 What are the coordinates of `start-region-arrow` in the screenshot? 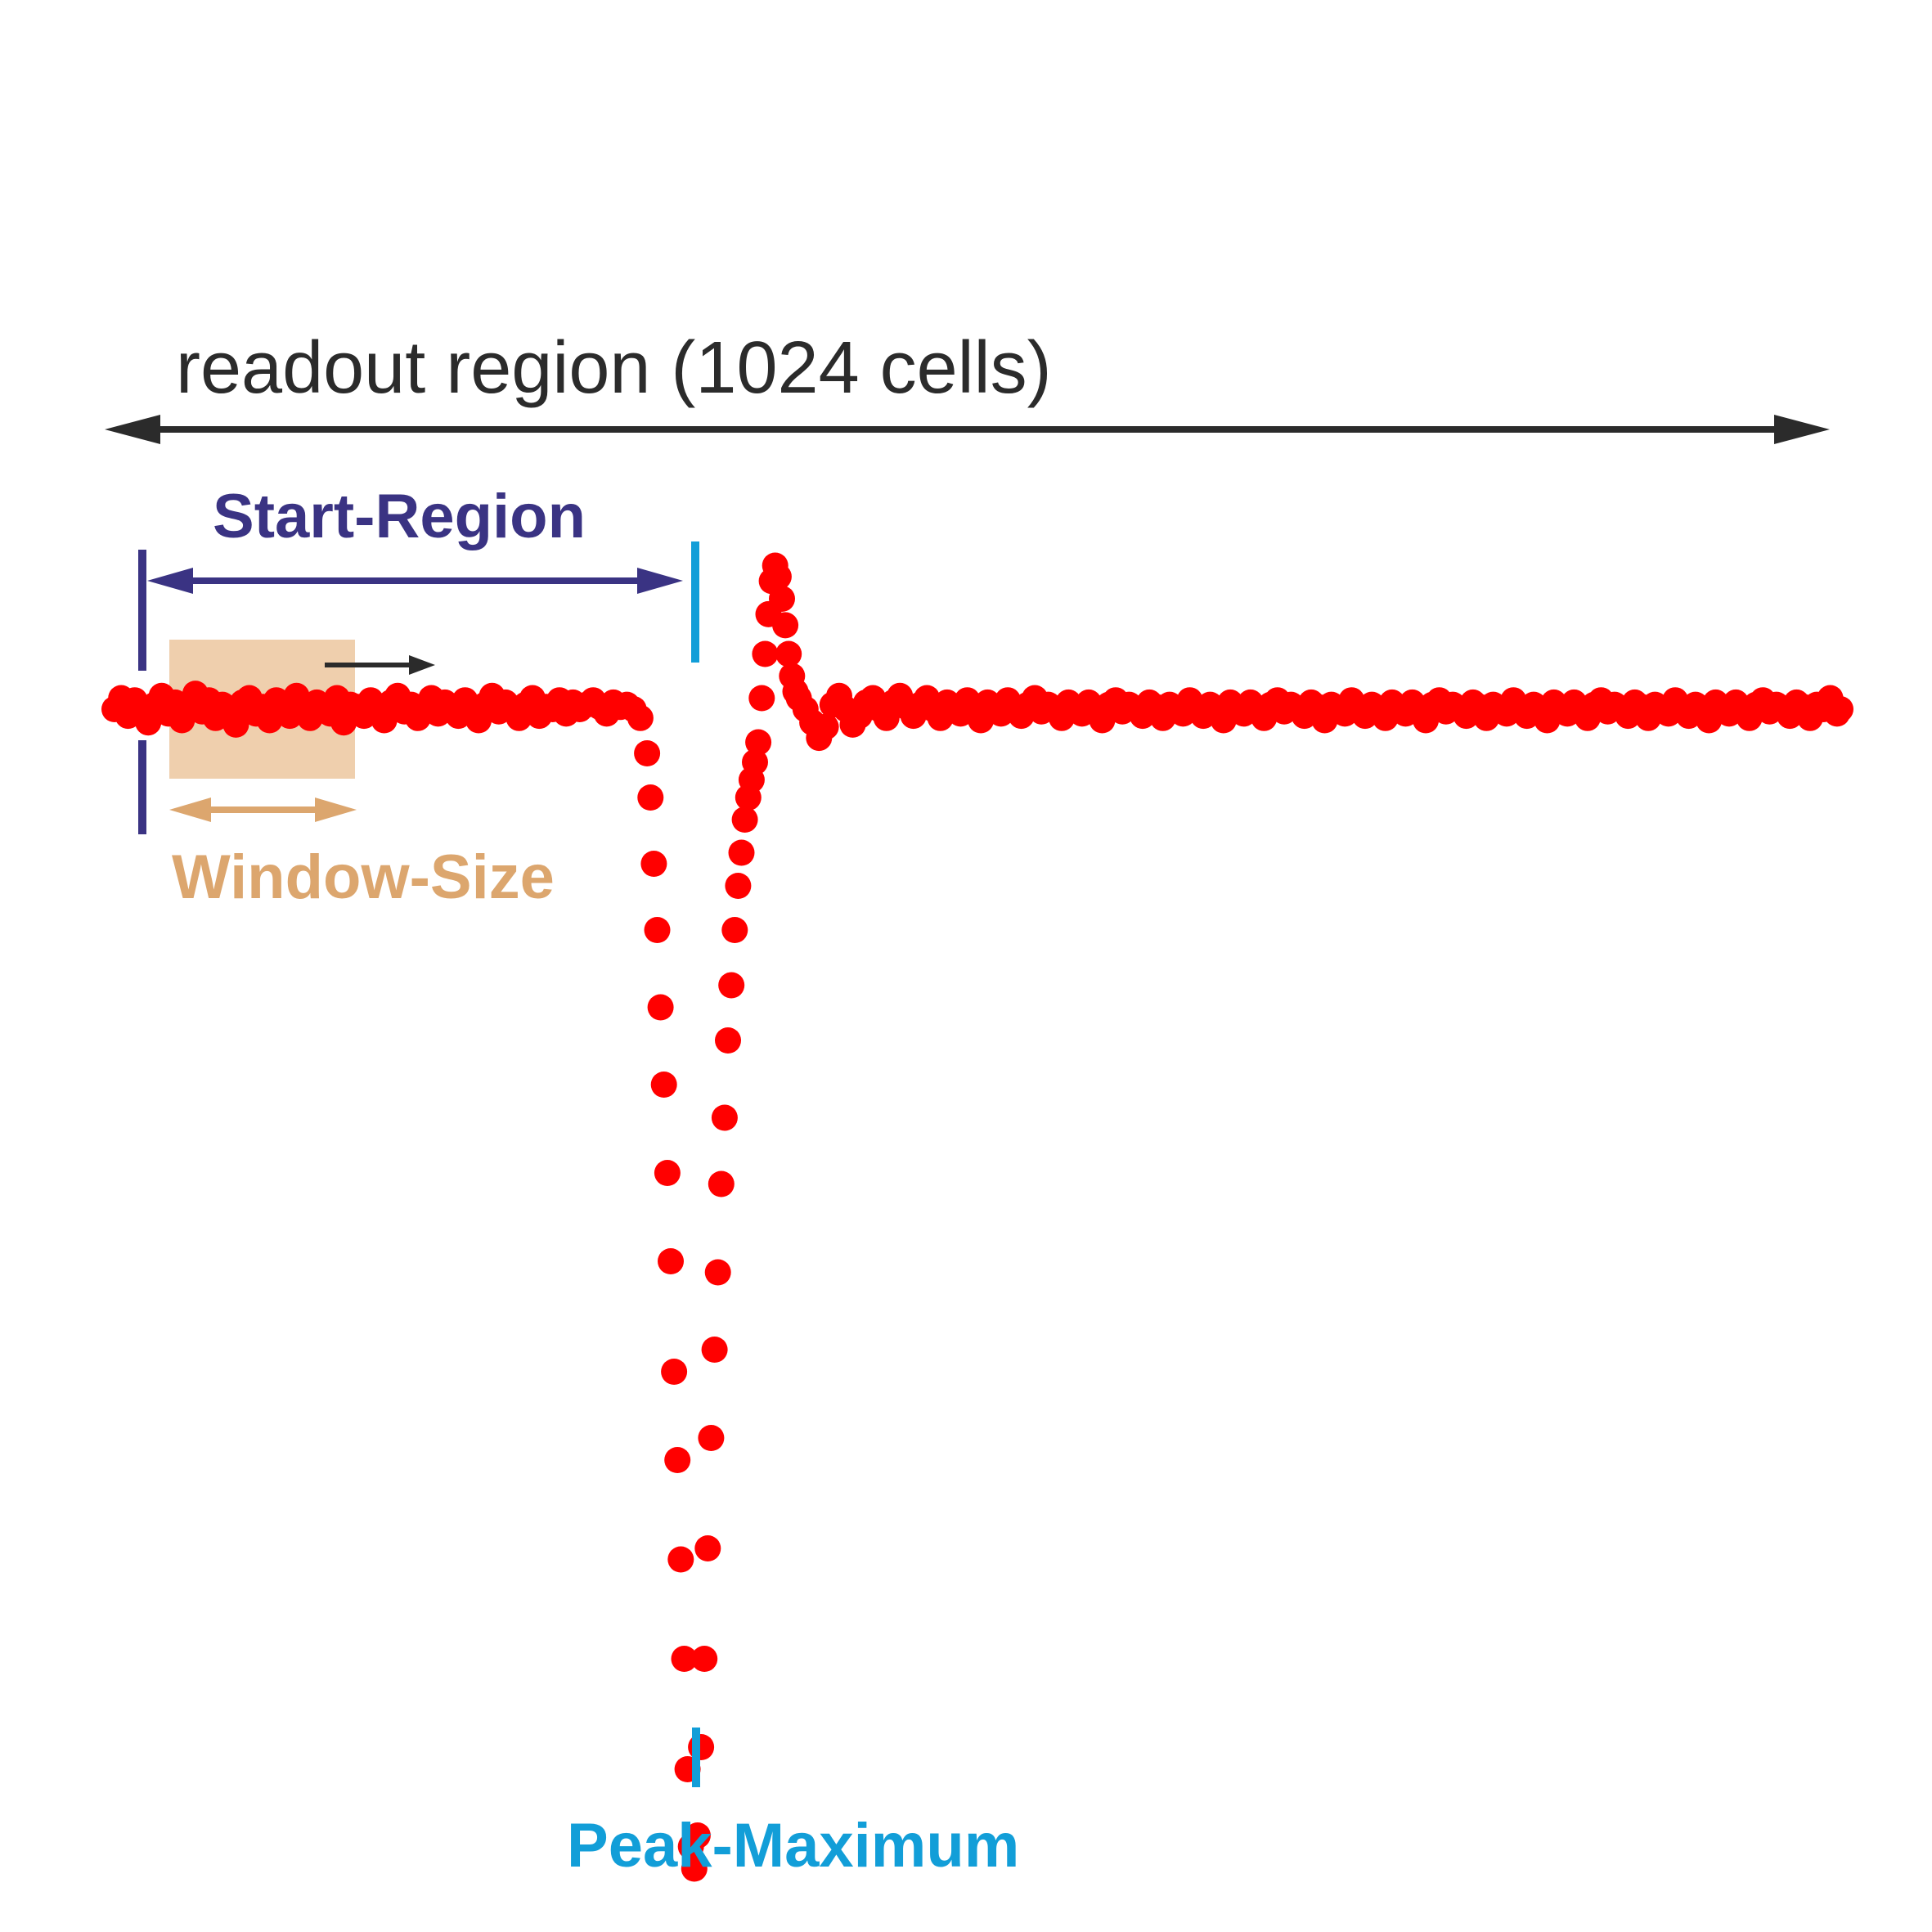 It's located at (415, 581).